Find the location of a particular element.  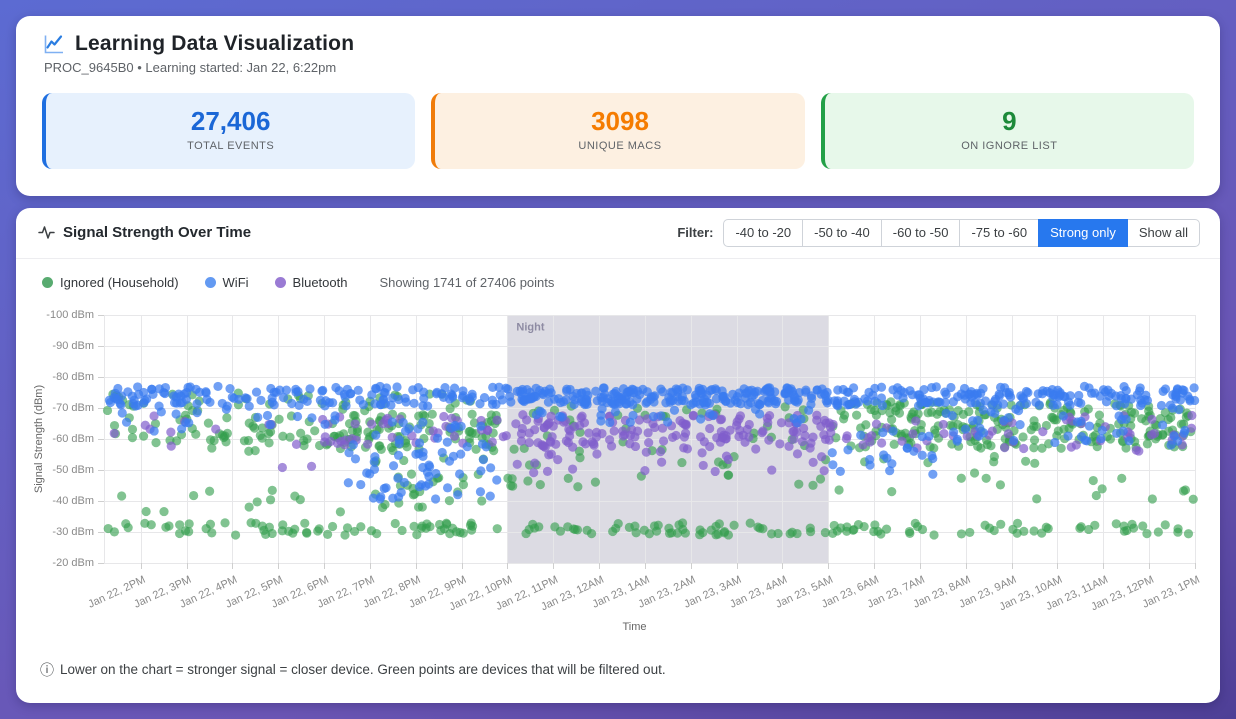

stat-card-ignore-list: 9 ON IGNORE LIST is located at coordinates (1007, 131).